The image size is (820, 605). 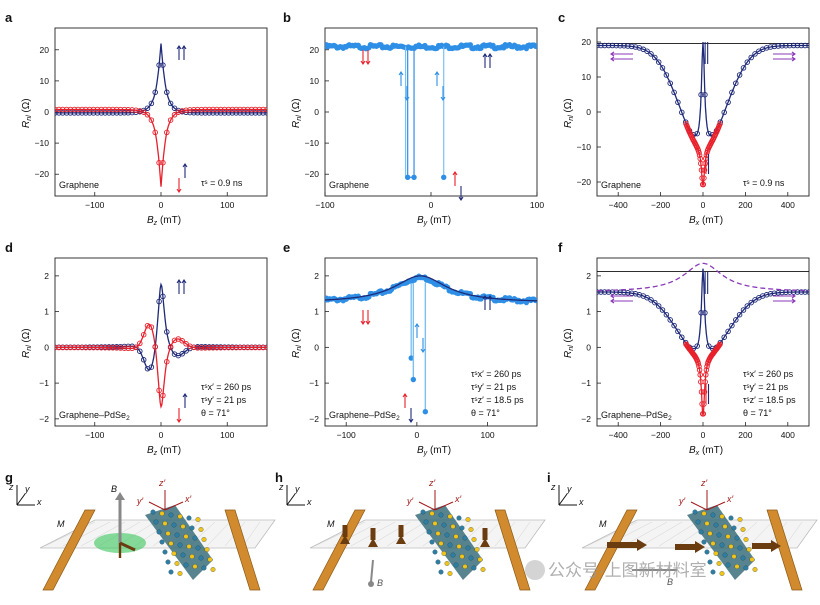 What do you see at coordinates (584, 147) in the screenshot?
I see `y-tick-label: −10` at bounding box center [584, 147].